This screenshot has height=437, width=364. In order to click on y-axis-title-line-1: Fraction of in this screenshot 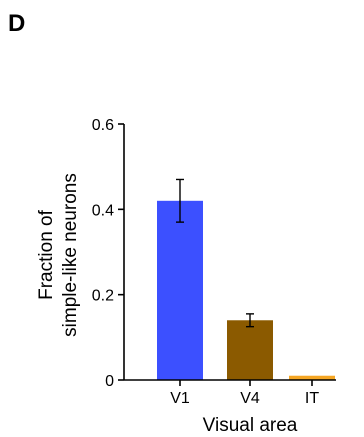, I will do `click(46, 254)`.